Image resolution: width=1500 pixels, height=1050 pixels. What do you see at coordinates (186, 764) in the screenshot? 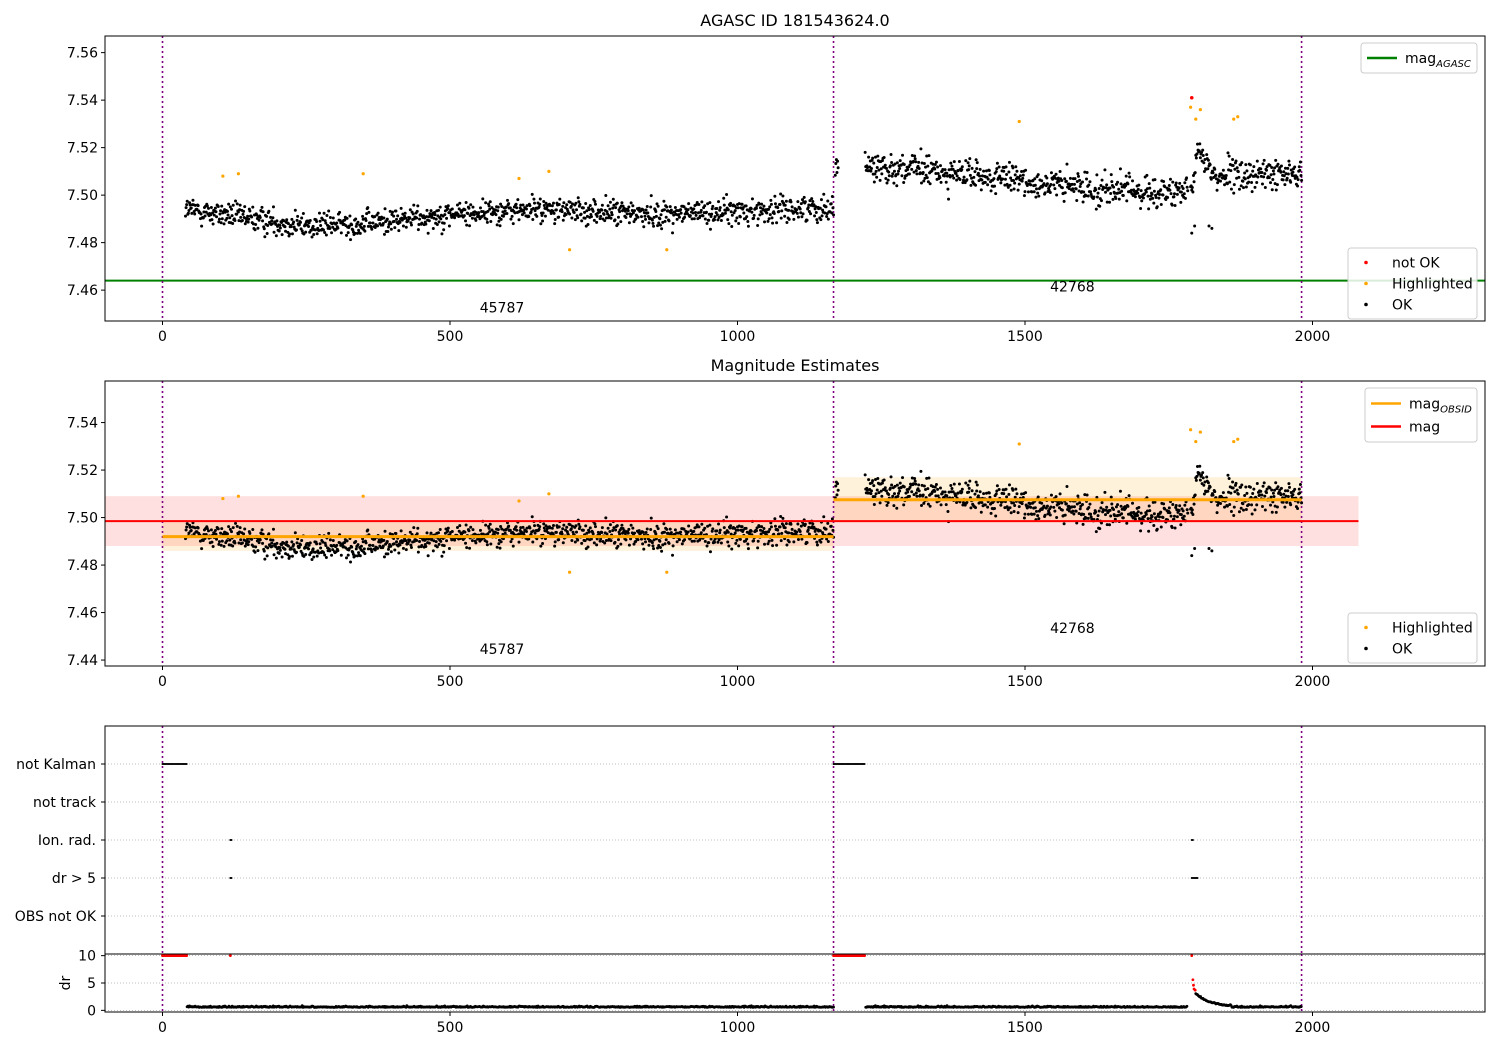
I see `flag-point` at bounding box center [186, 764].